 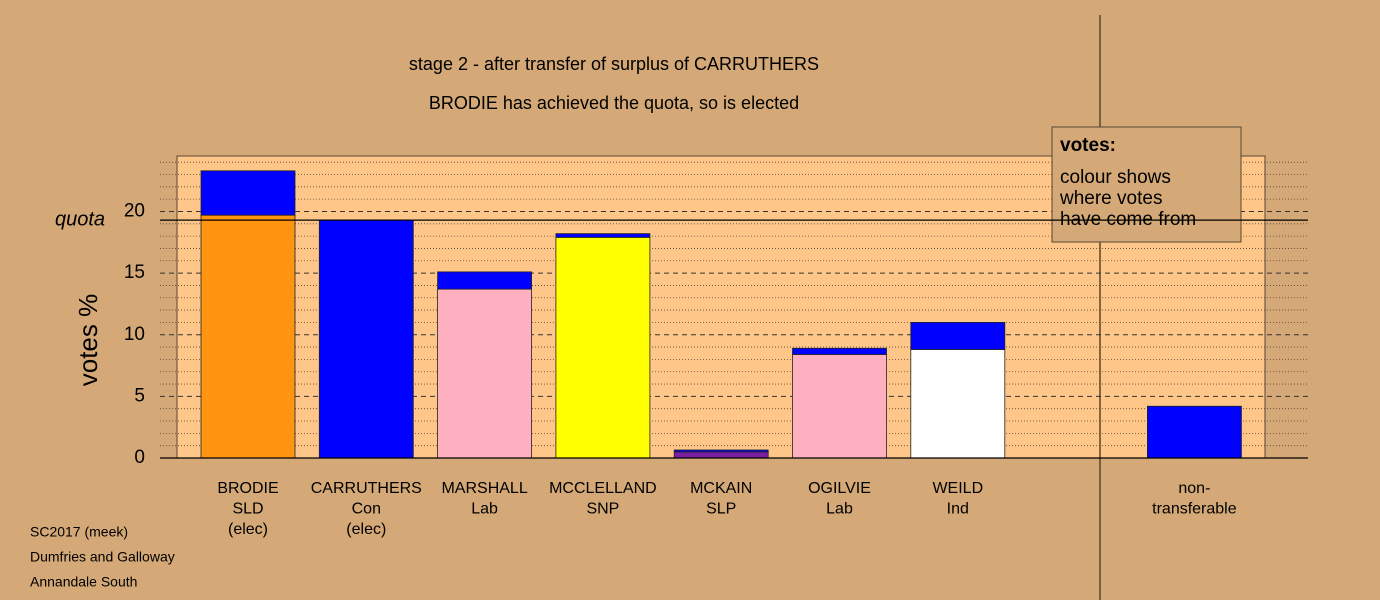 I want to click on footer: Dumfries and Galloway, so click(x=102, y=557).